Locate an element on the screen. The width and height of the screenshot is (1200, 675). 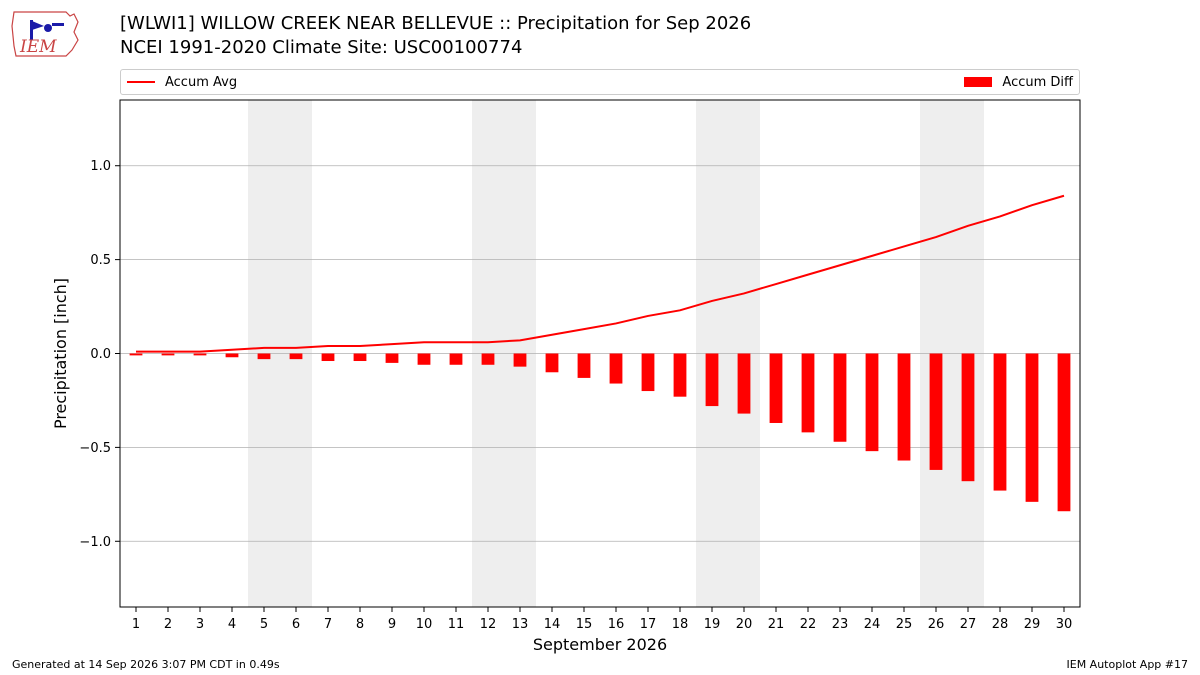
legend-item-accum-avg: Accum Avg is located at coordinates (182, 82).